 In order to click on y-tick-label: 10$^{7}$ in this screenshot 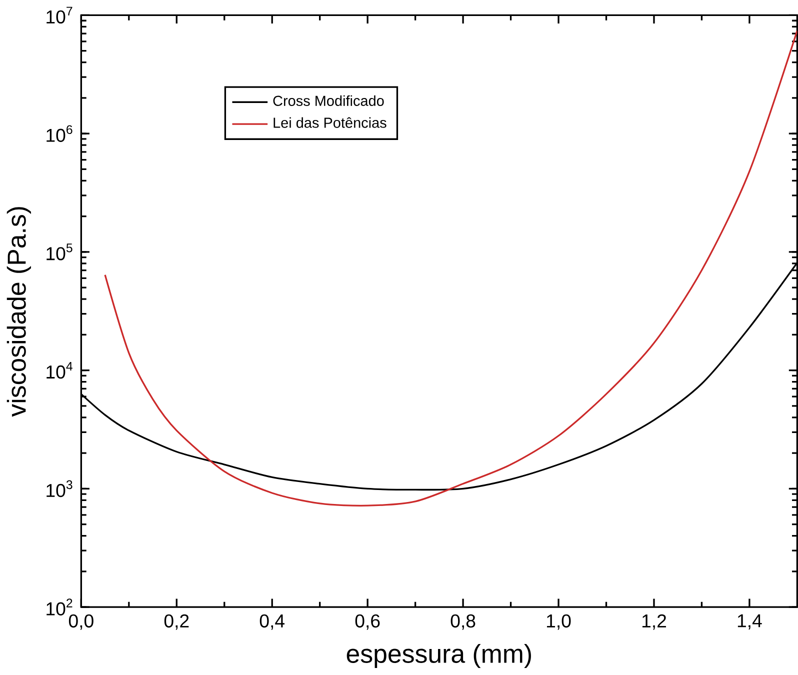, I will do `click(59, 15)`.